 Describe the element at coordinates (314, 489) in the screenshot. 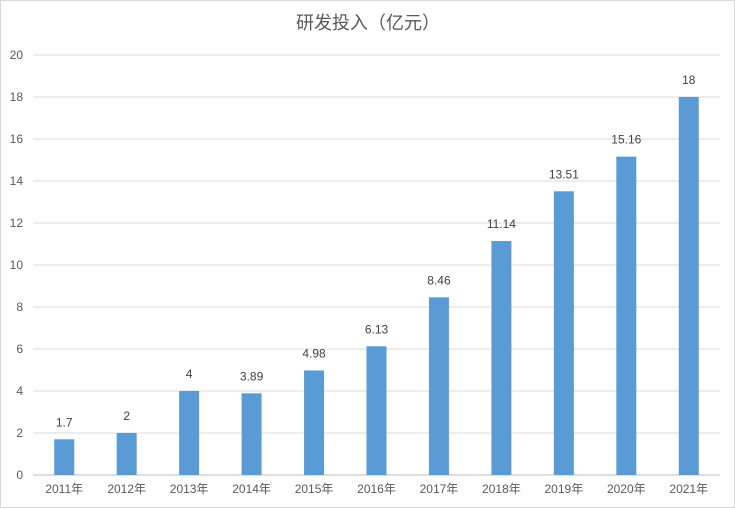

I see `x-tick-label: 2015年` at that location.